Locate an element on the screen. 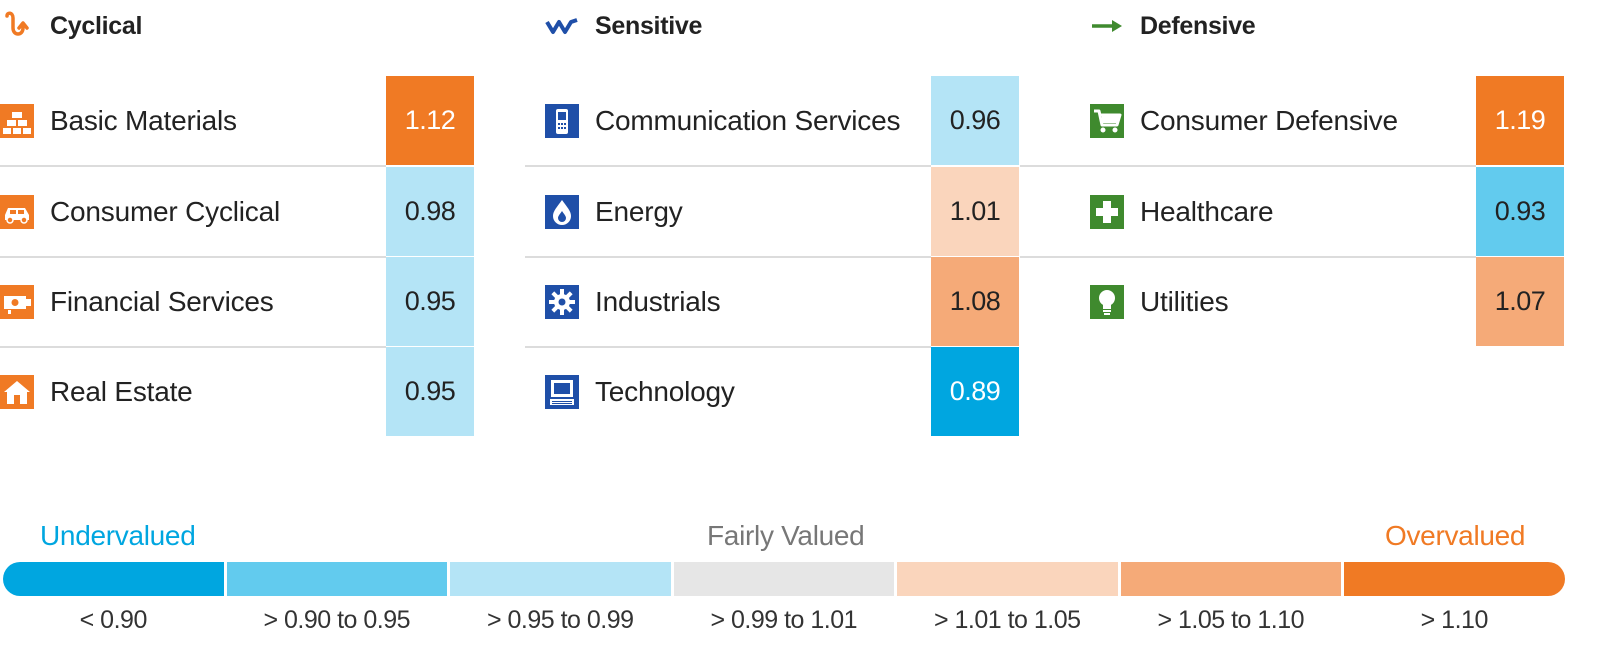 The width and height of the screenshot is (1600, 660). valuation-value: 0.89 is located at coordinates (975, 391).